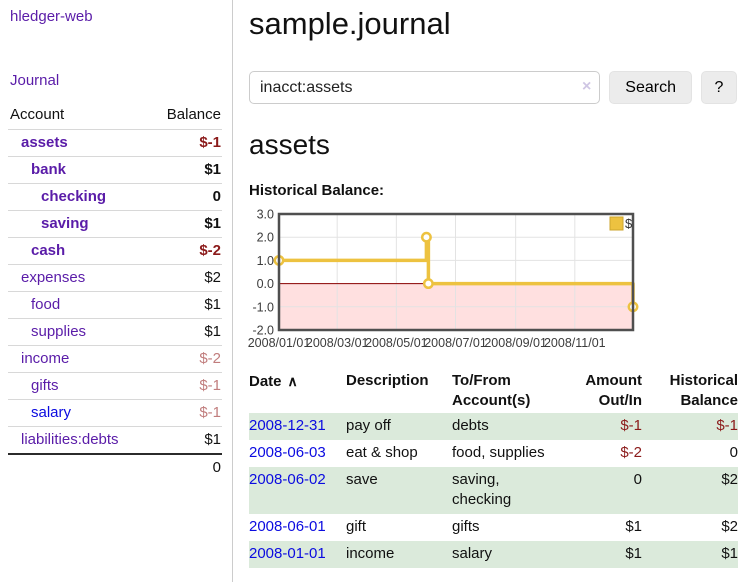 The image size is (742, 582). I want to click on accounts-total-row: 0, so click(115, 467).